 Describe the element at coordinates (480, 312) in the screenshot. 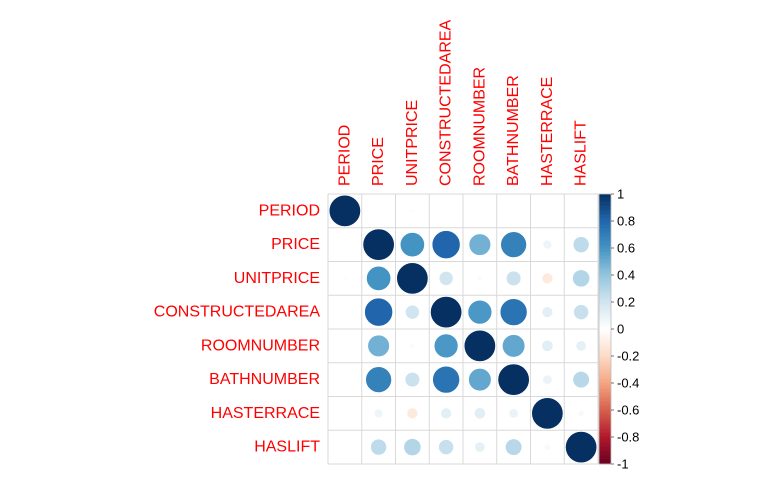

I see `corr-circle-constructedarea-roomnumber` at that location.